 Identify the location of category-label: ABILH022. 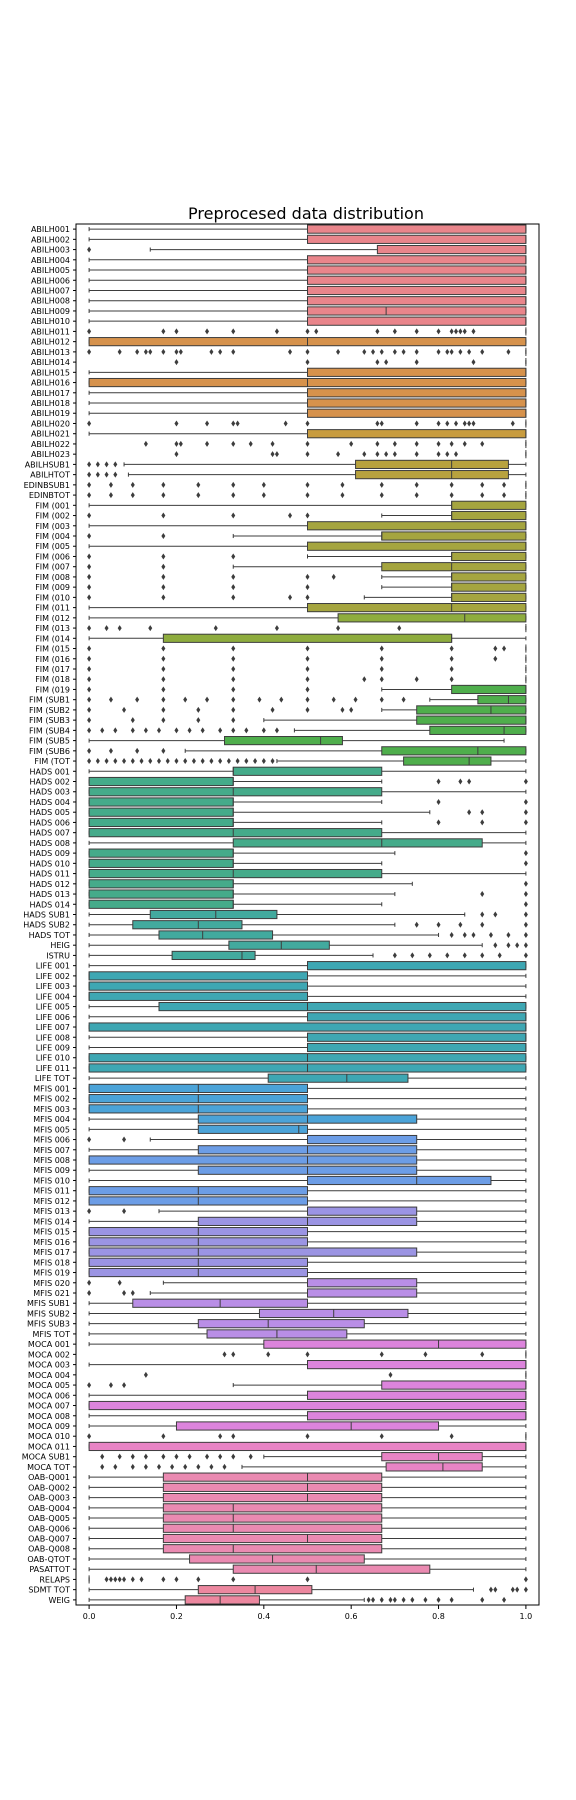
(50, 444).